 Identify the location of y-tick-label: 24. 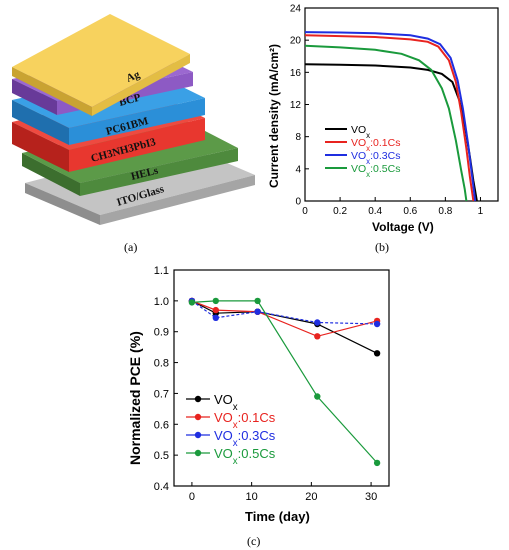
(296, 9).